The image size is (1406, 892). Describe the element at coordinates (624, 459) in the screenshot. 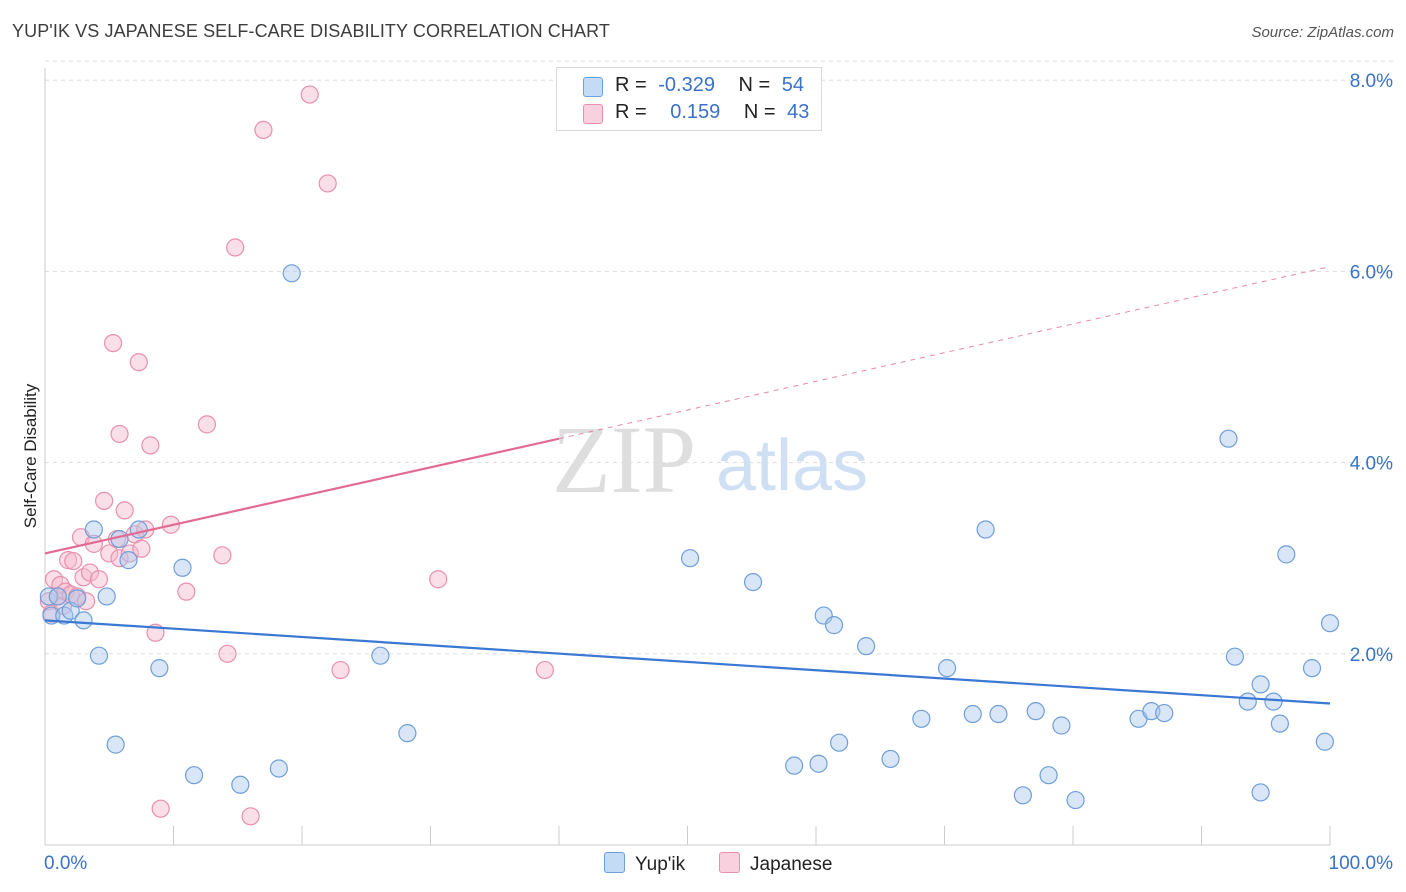

I see `watermark-zip: ZIP` at that location.